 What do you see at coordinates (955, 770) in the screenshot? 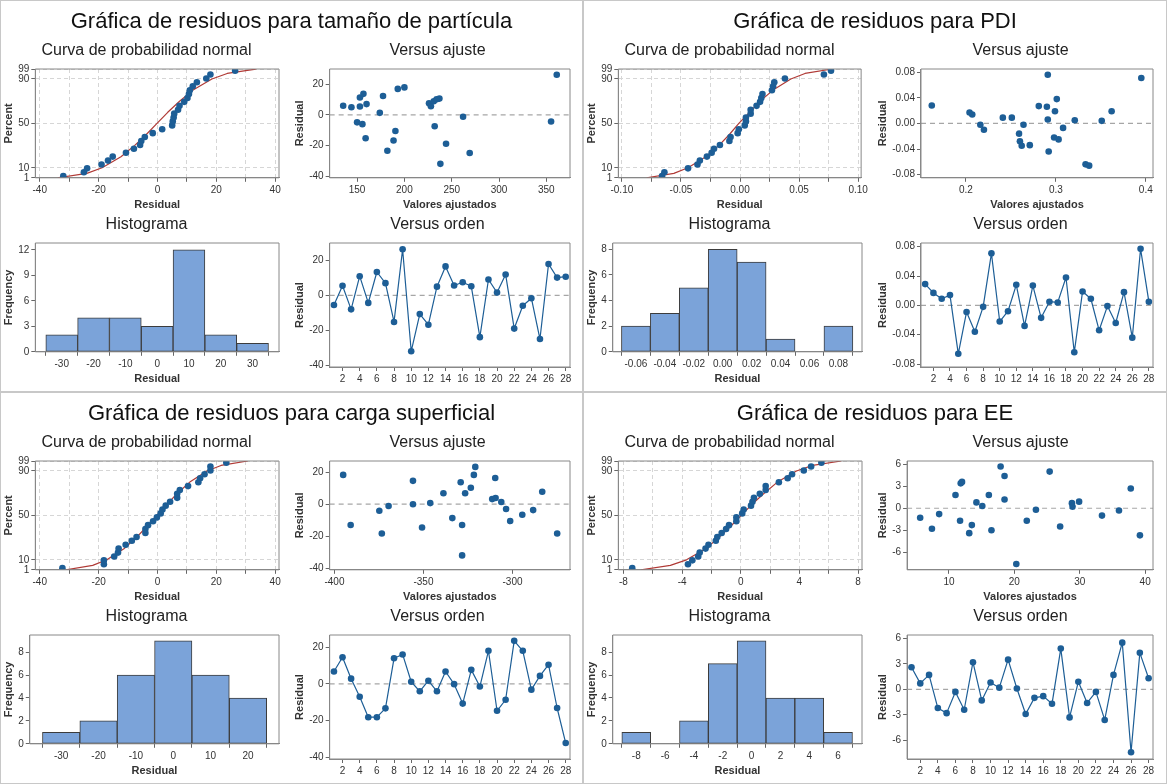
I see `x-tick-label: 6` at bounding box center [955, 770].